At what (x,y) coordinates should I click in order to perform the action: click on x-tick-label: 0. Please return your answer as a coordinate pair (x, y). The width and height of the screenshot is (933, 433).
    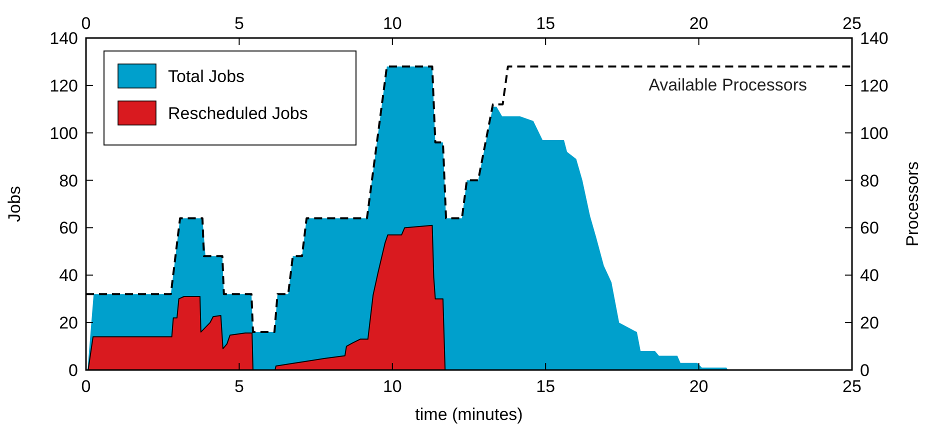
    Looking at the image, I should click on (86, 23).